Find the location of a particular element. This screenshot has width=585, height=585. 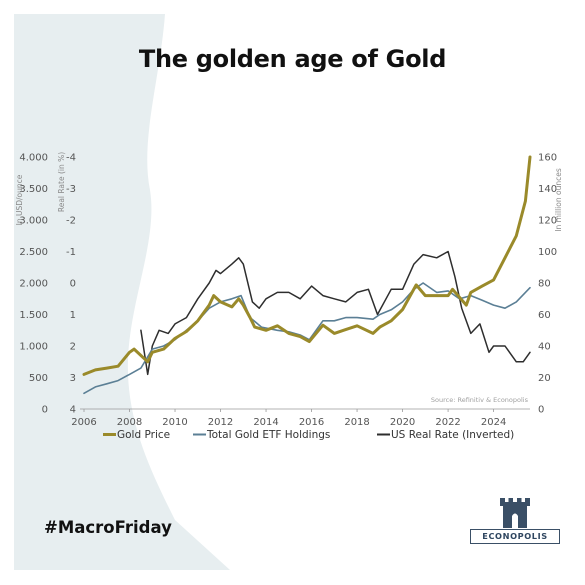

y-right-tick-label: 160 is located at coordinates (547, 158).